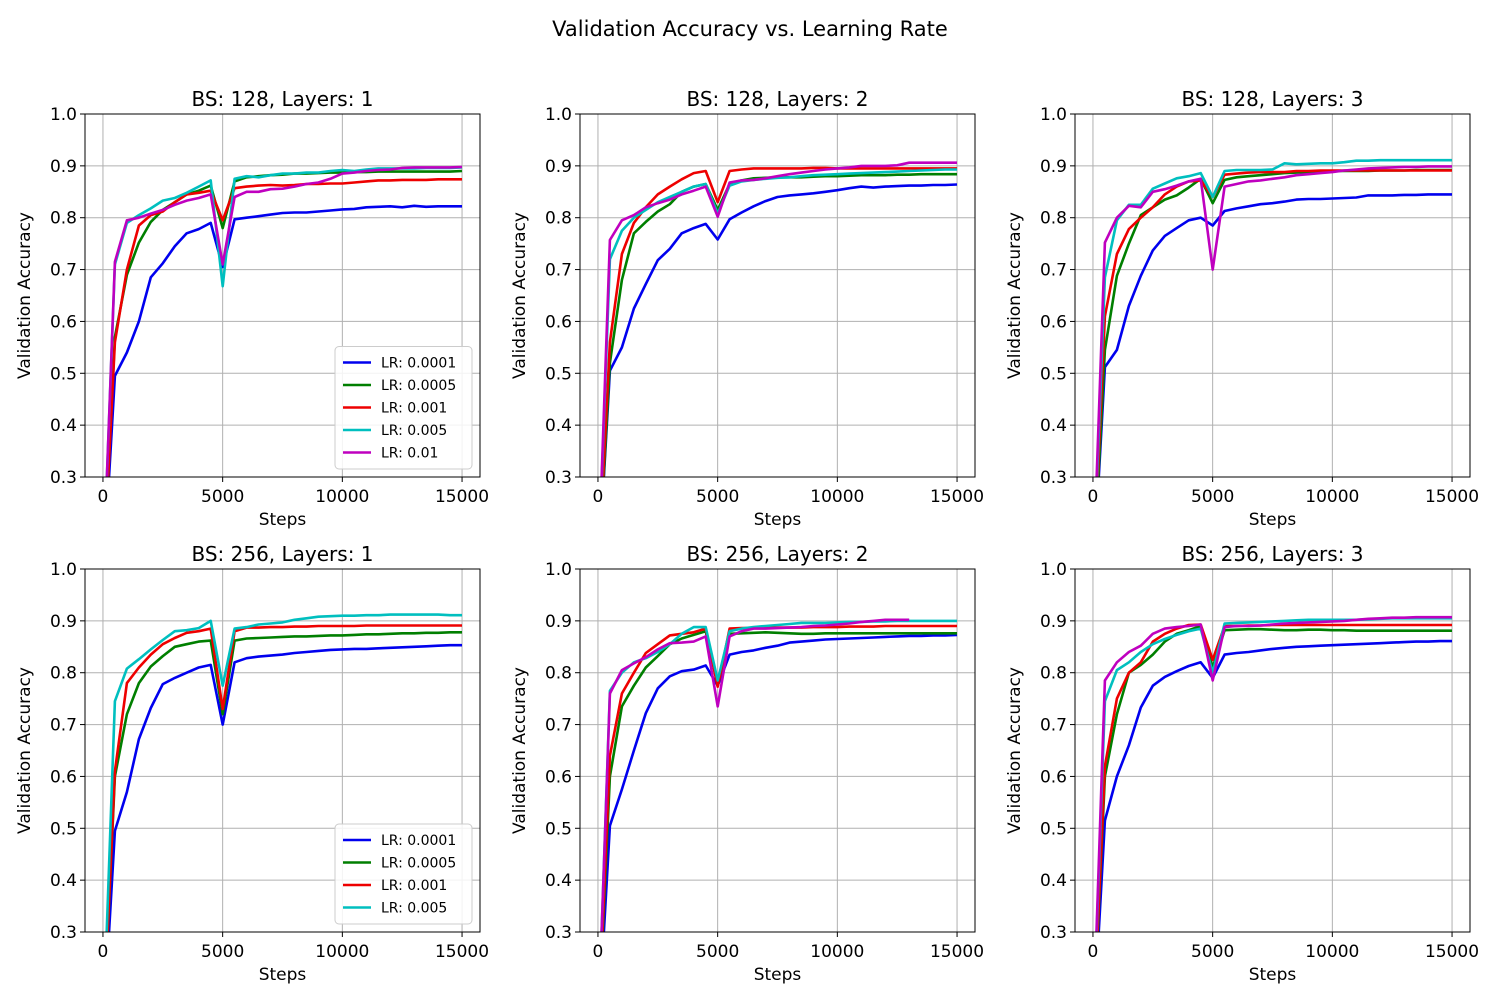 The width and height of the screenshot is (1500, 1004). I want to click on legend-label: LR: 0.0005, so click(418, 386).